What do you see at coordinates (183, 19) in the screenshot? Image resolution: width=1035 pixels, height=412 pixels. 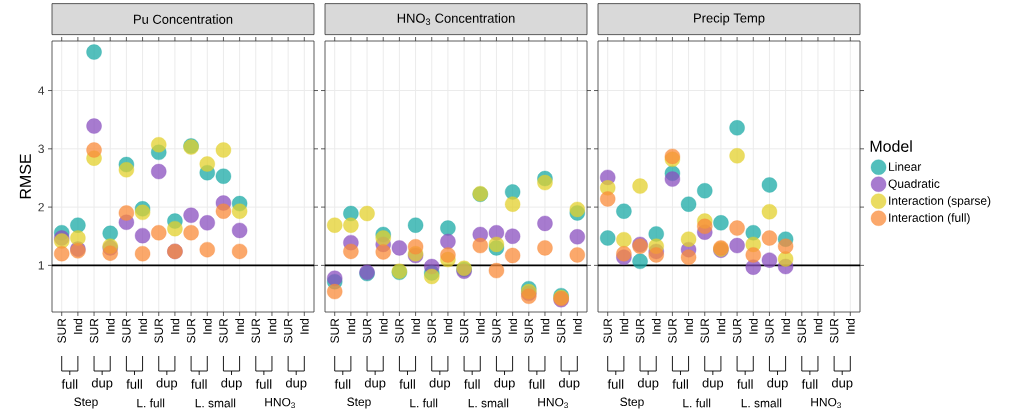 I see `chart-title: Pu Concentration` at bounding box center [183, 19].